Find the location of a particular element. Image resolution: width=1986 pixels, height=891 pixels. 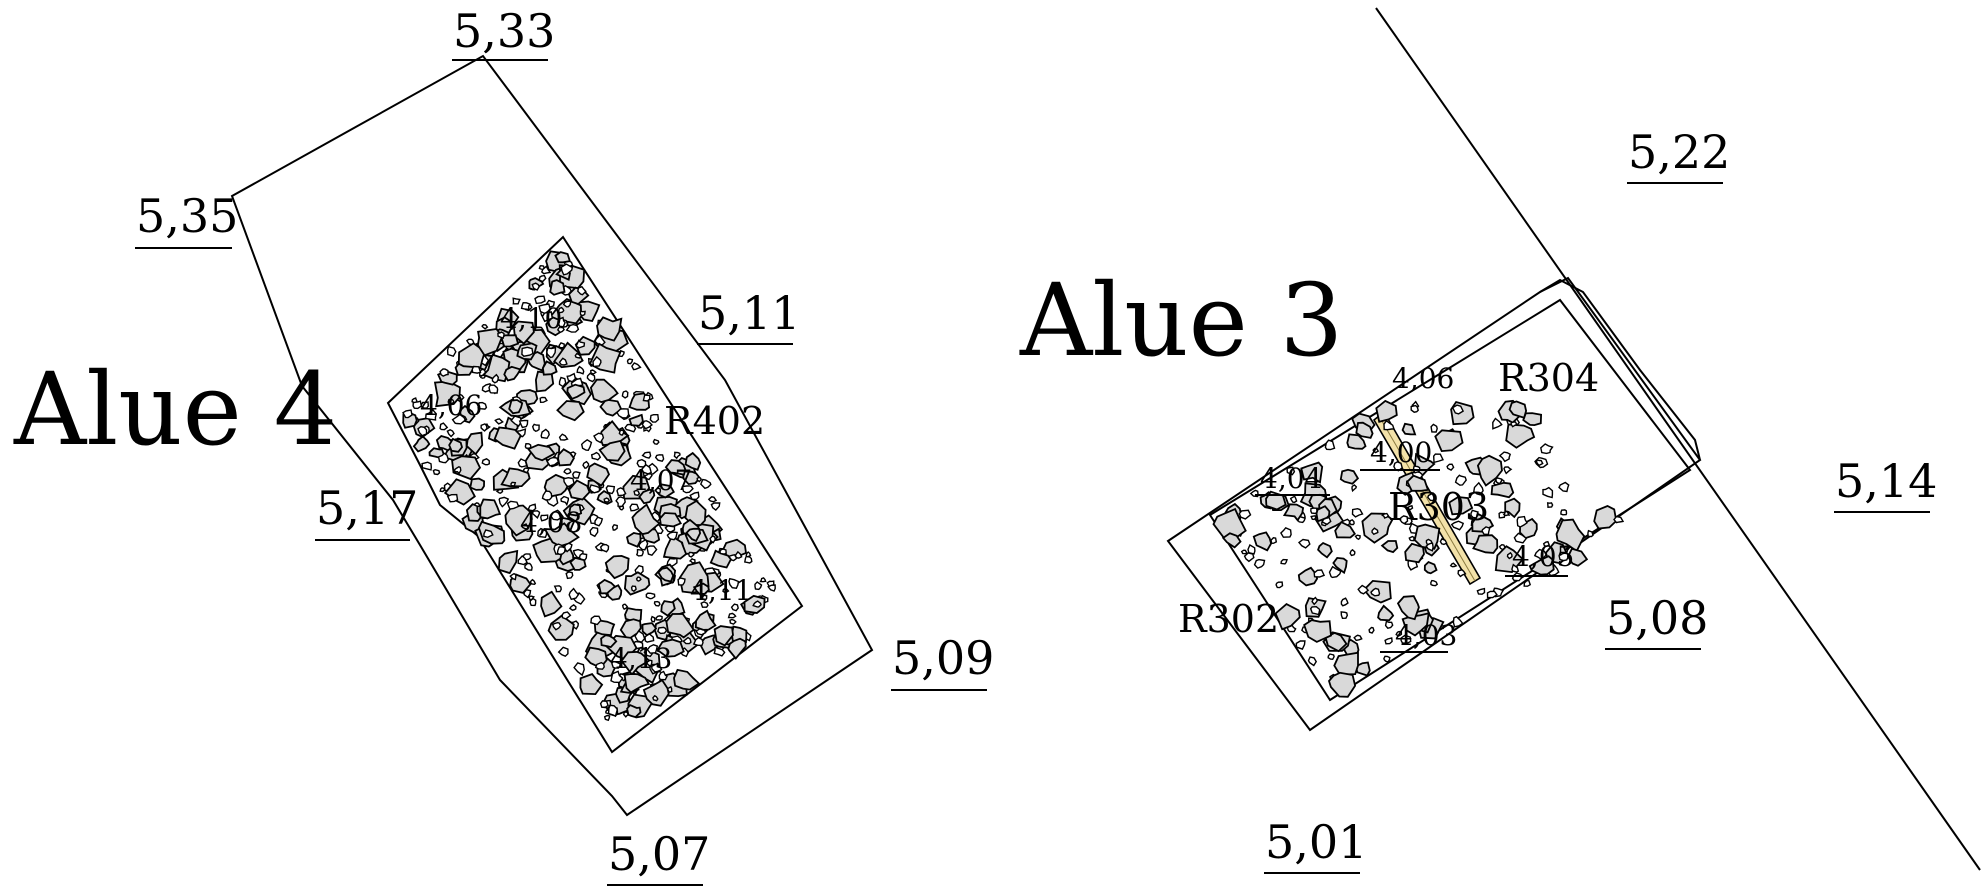

small-elevation-411: 4,11 is located at coordinates (721, 590).